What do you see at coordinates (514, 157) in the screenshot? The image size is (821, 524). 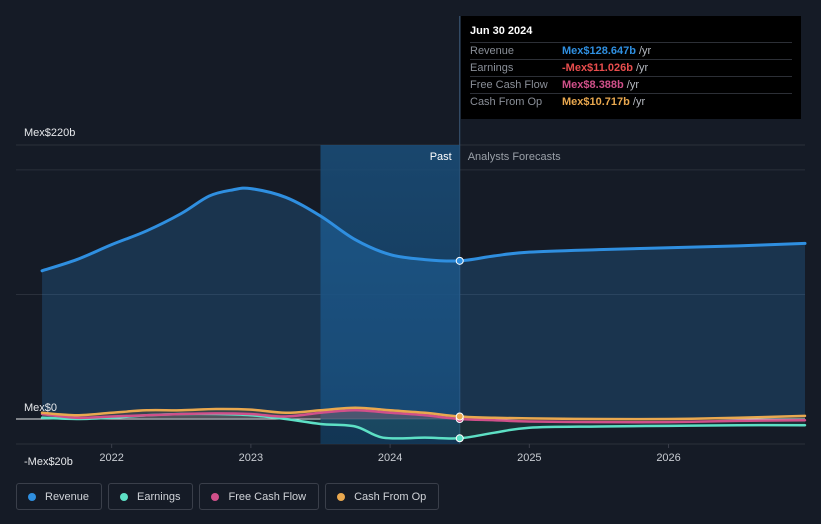 I see `forecast-label: Analysts Forecasts` at bounding box center [514, 157].